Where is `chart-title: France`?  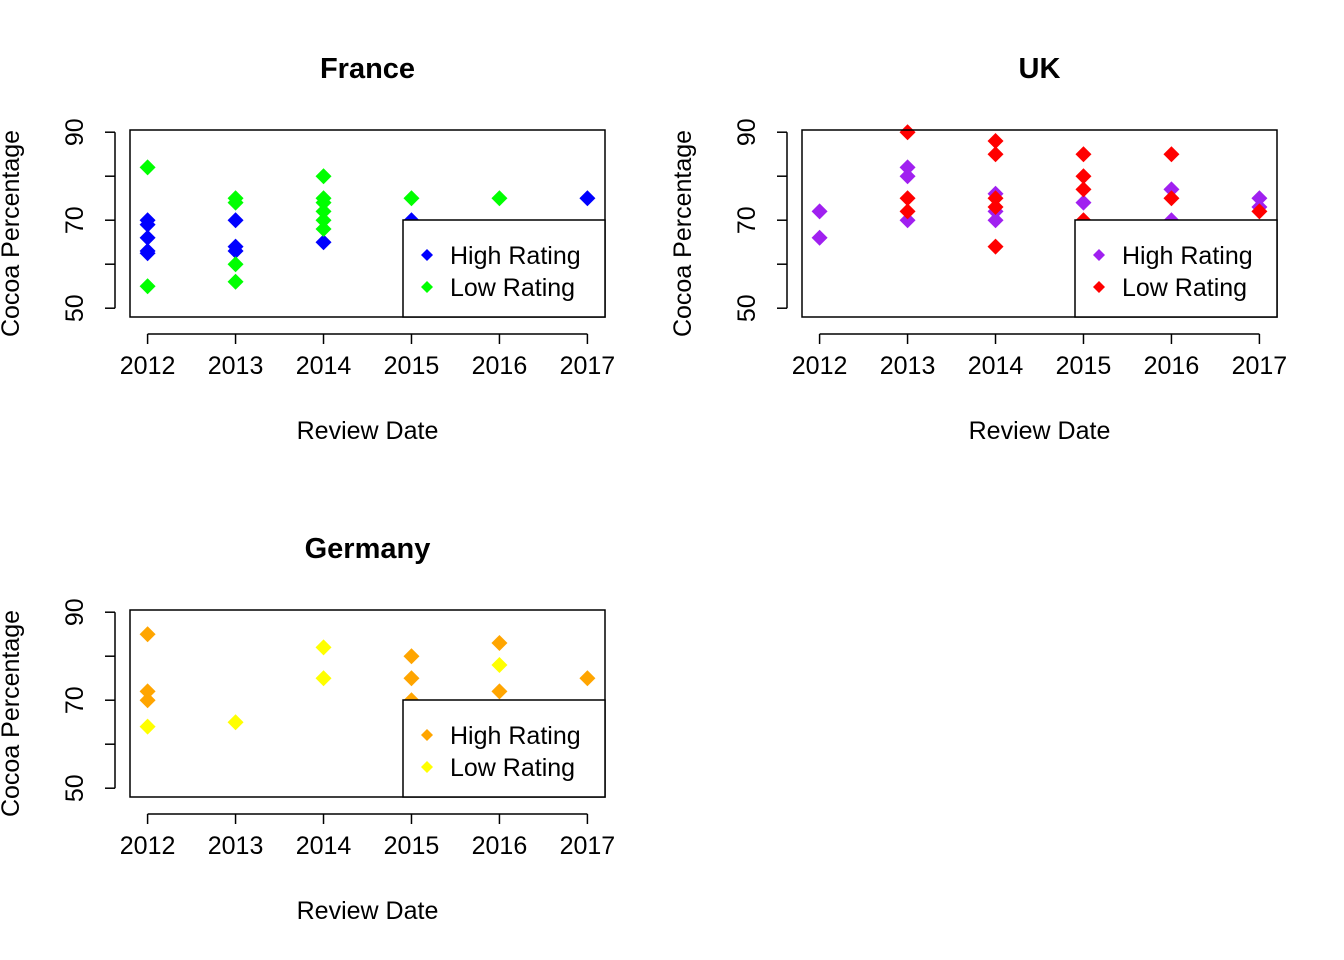 chart-title: France is located at coordinates (367, 69).